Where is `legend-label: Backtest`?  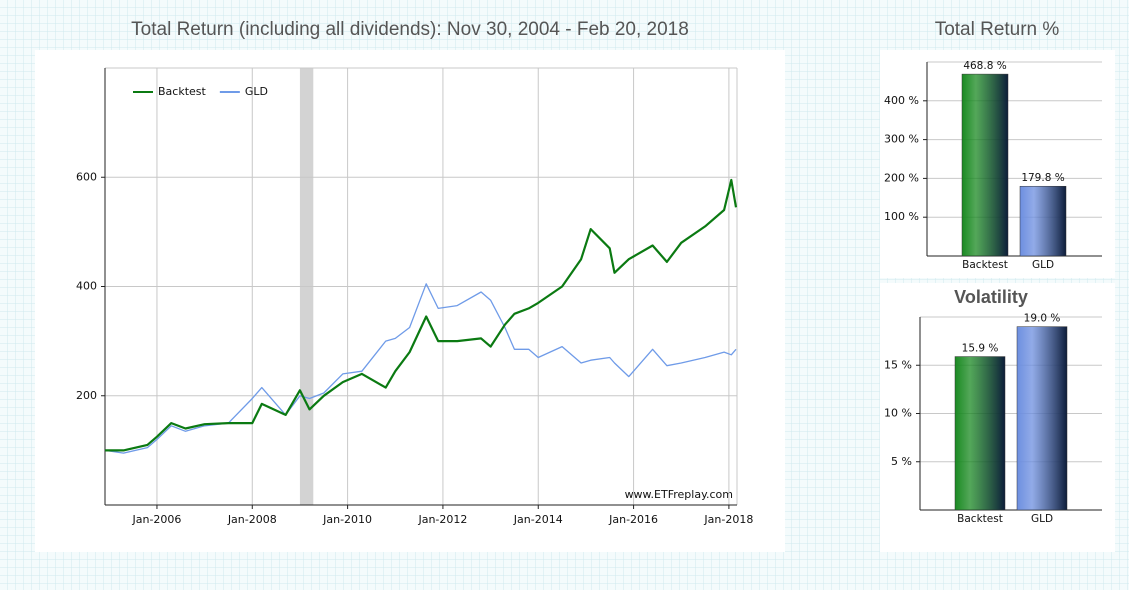 legend-label: Backtest is located at coordinates (182, 91).